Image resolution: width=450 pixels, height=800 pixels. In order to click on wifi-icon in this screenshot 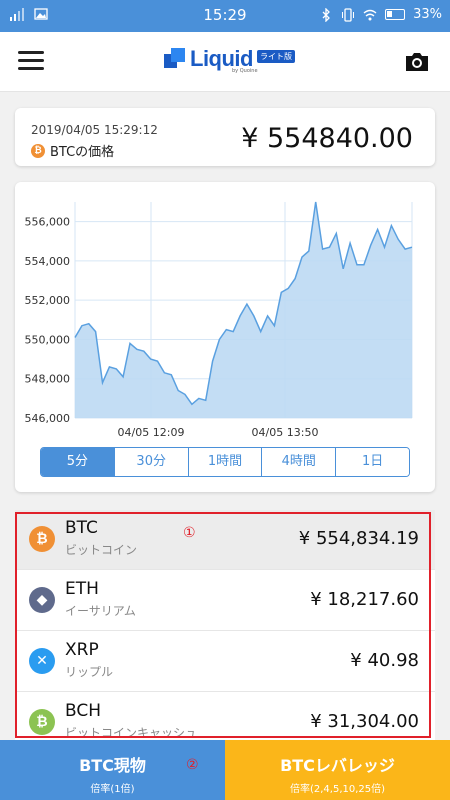, I will do `click(370, 14)`.